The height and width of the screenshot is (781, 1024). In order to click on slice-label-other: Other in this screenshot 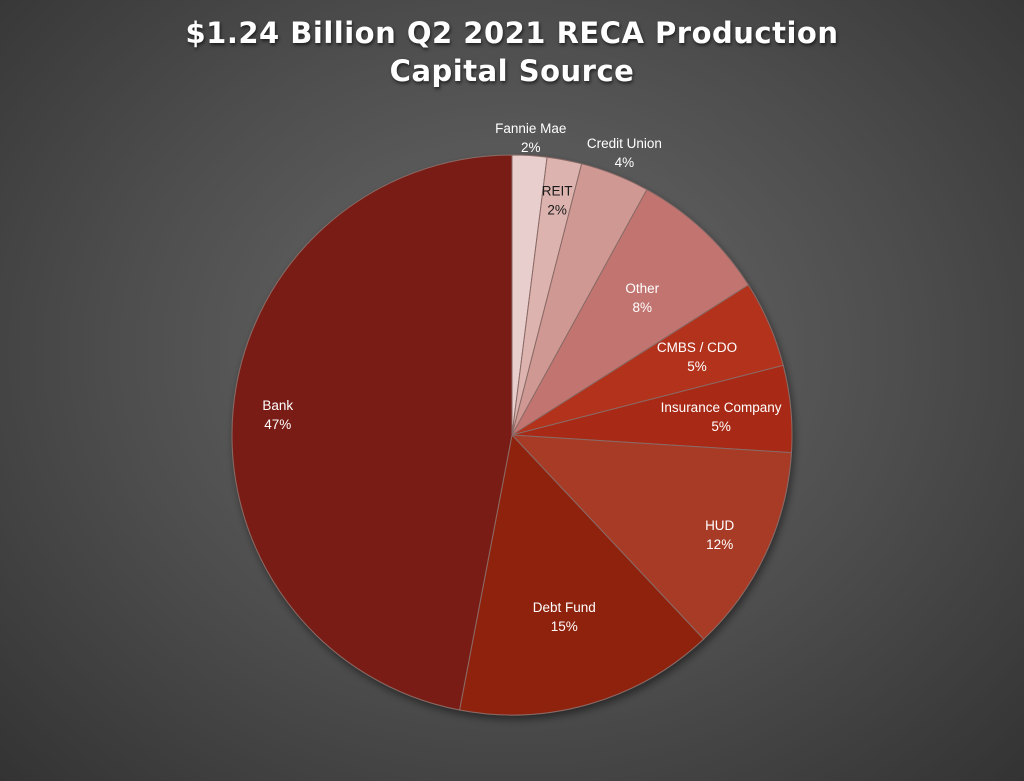, I will do `click(642, 288)`.